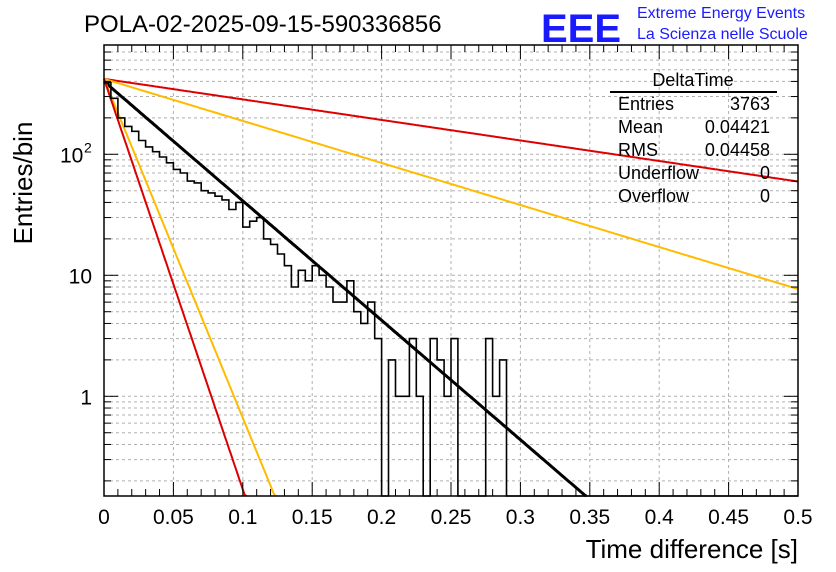 This screenshot has width=836, height=572. I want to click on x-tick-label: 0.15, so click(312, 517).